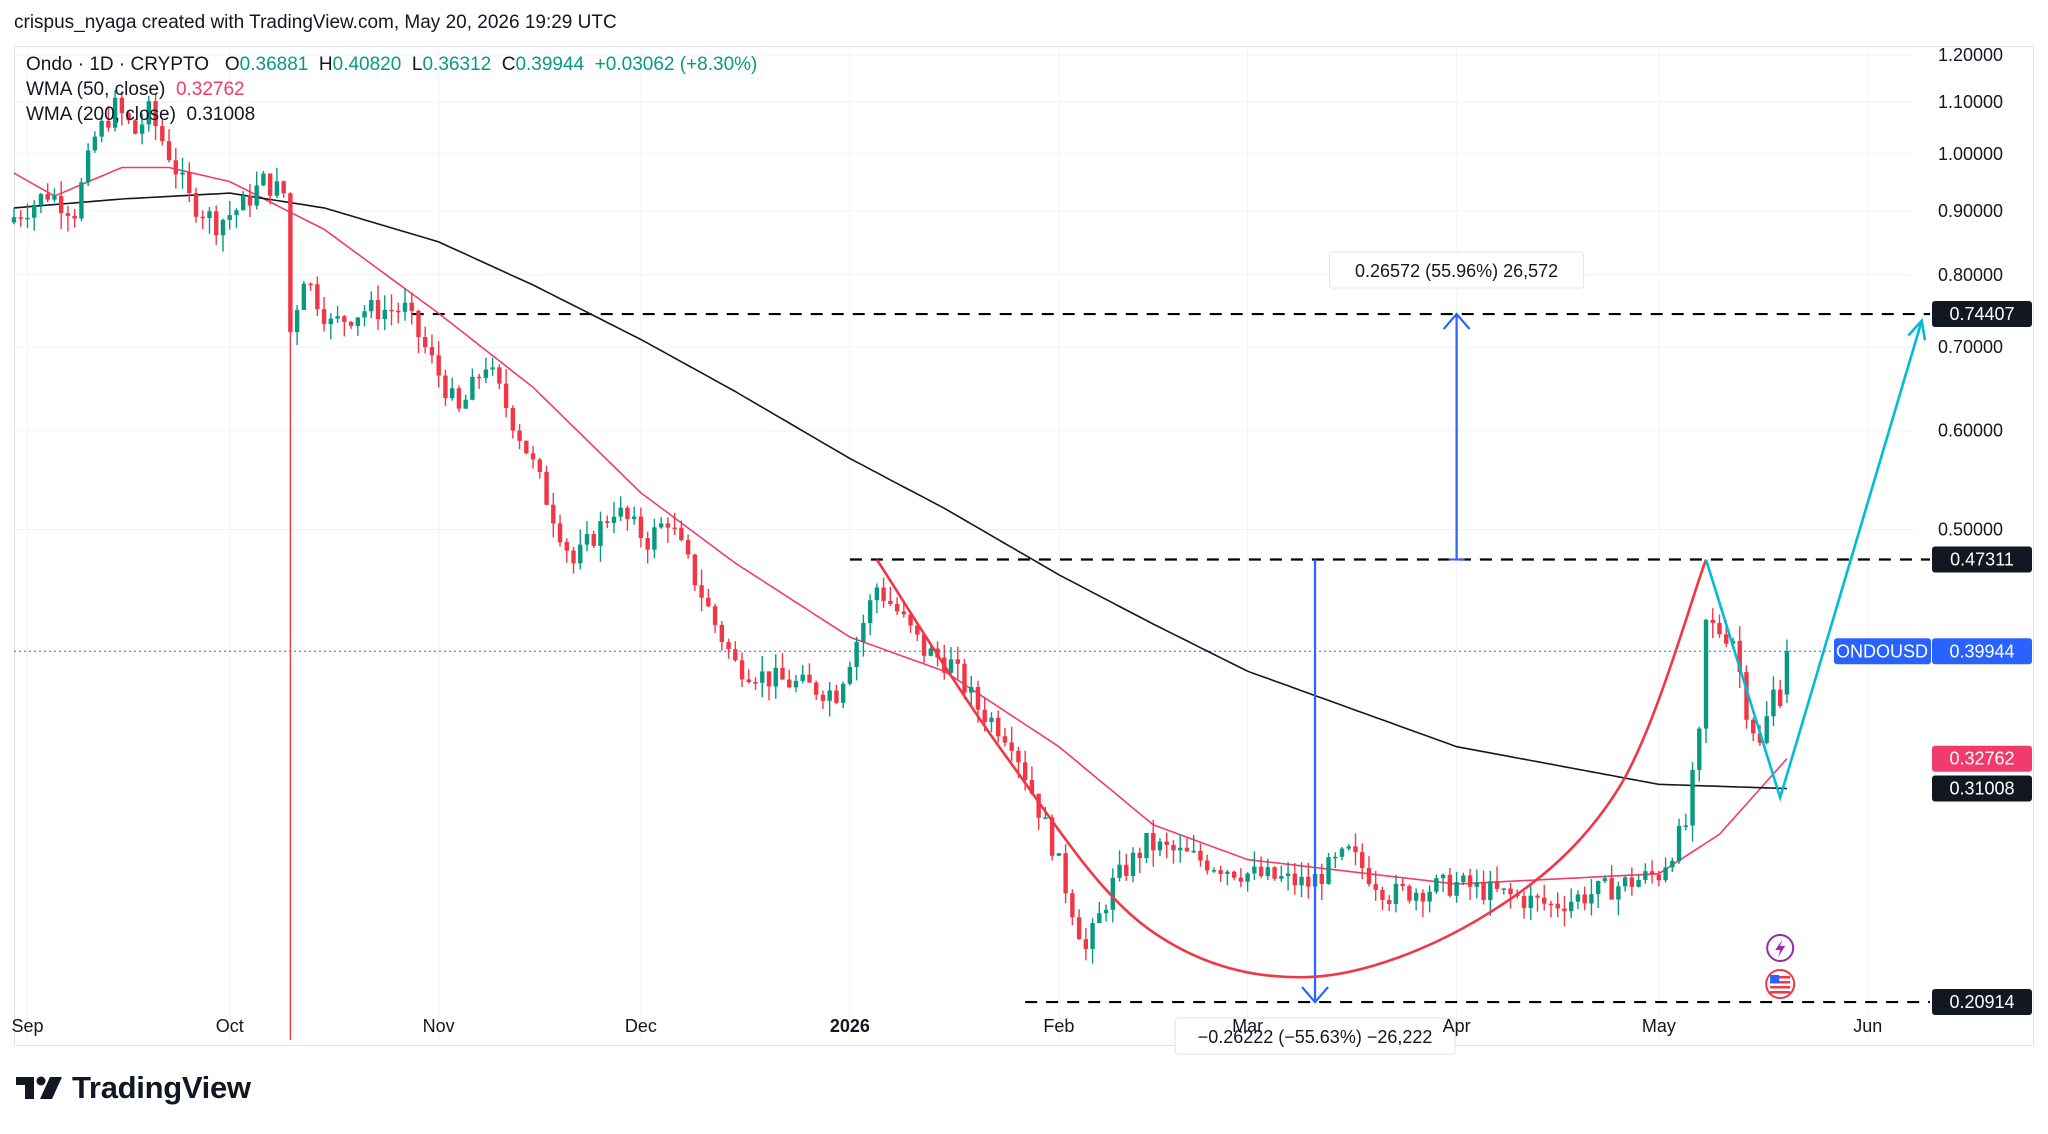 The width and height of the screenshot is (2048, 1134). I want to click on tradingview-logo: TradingView, so click(133, 1088).